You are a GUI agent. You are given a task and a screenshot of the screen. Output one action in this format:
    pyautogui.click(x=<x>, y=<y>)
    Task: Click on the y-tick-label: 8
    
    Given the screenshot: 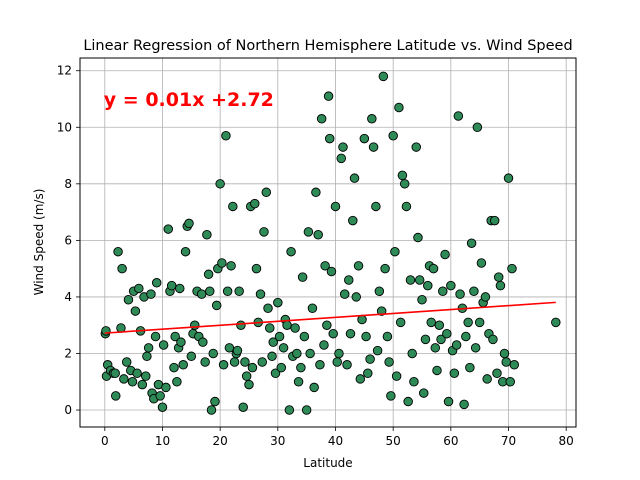 What is the action you would take?
    pyautogui.click(x=68, y=184)
    